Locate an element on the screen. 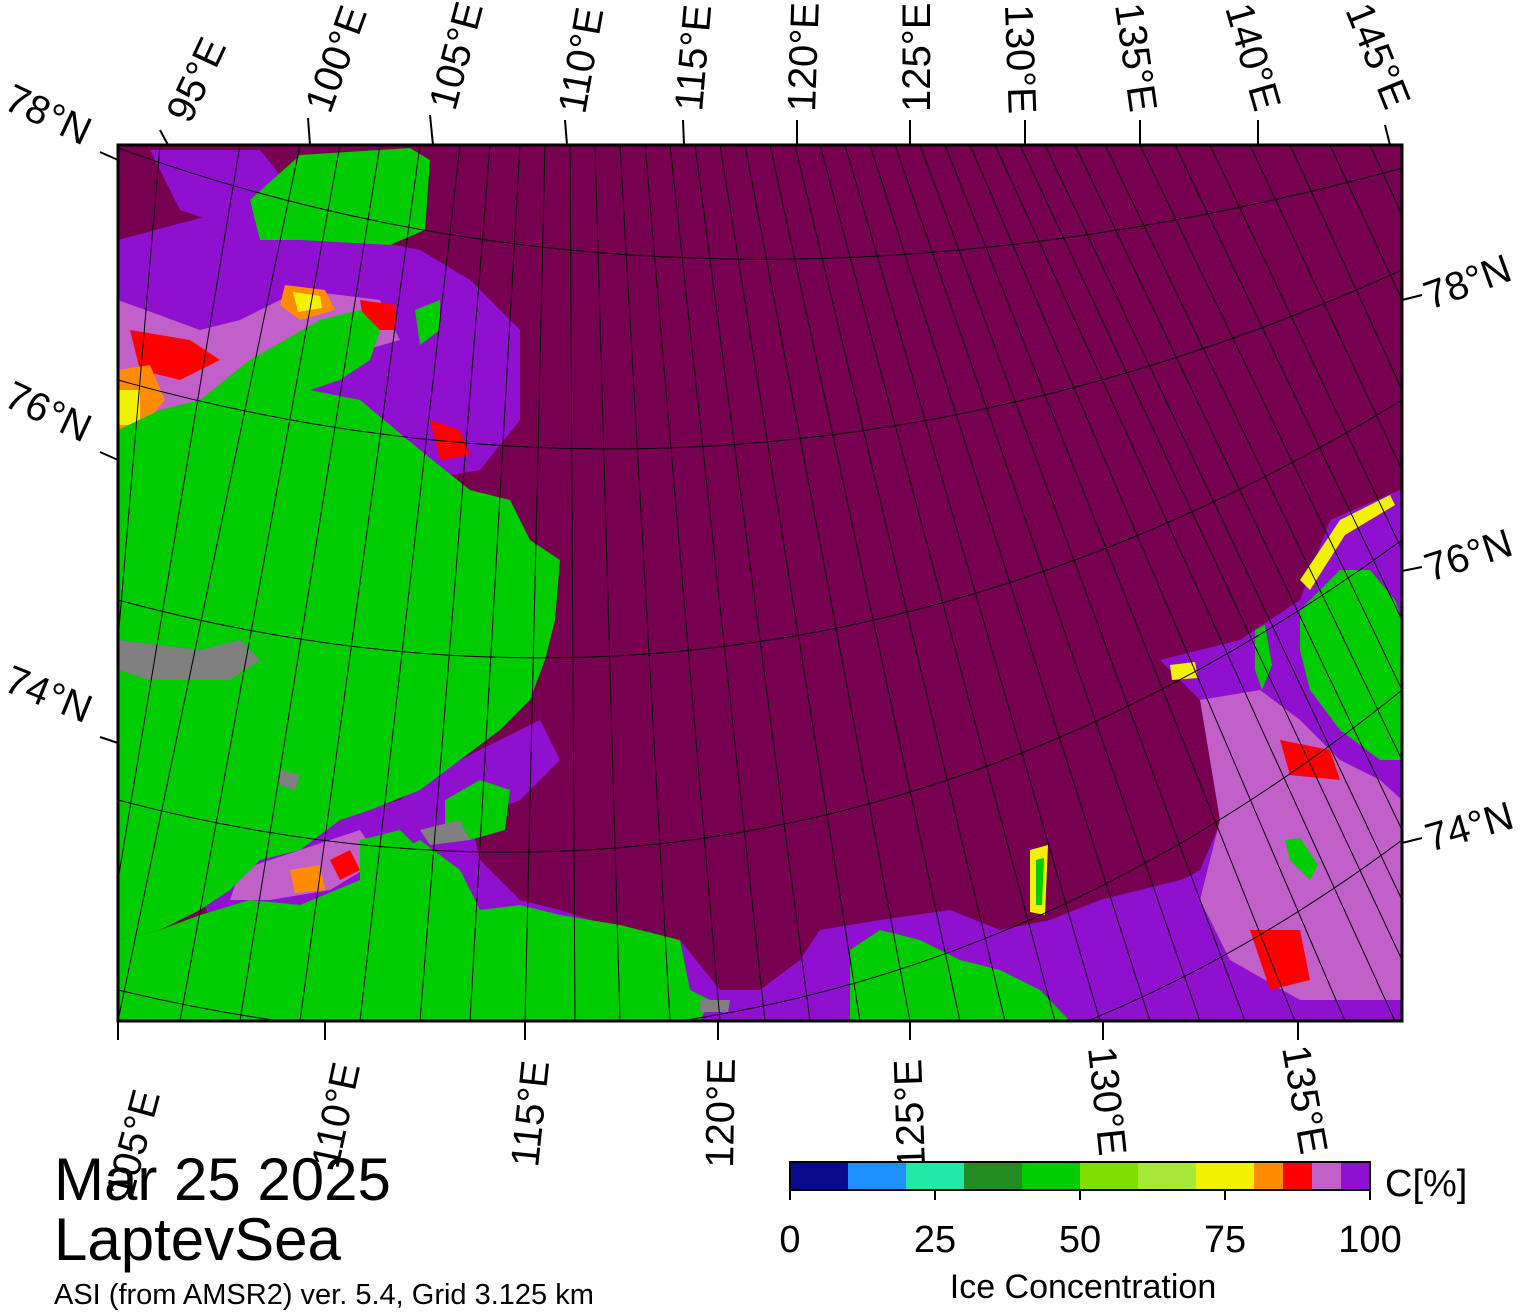  colorbar-tick-label: 75 is located at coordinates (1225, 1240).